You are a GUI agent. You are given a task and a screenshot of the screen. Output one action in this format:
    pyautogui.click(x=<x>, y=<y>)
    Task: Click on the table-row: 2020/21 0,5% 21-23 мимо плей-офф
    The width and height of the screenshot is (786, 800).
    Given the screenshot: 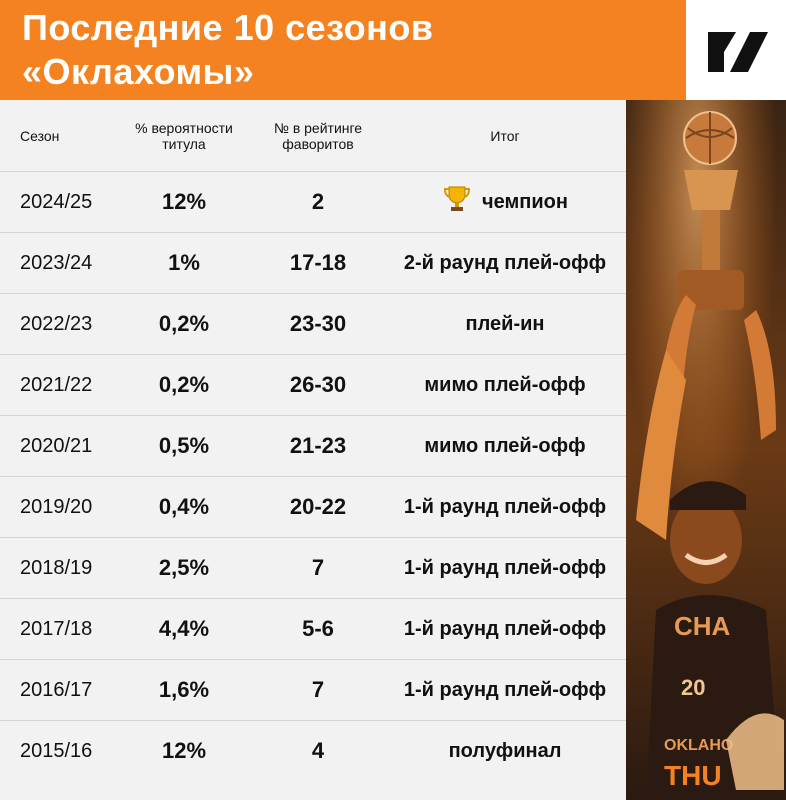 What is the action you would take?
    pyautogui.click(x=313, y=446)
    